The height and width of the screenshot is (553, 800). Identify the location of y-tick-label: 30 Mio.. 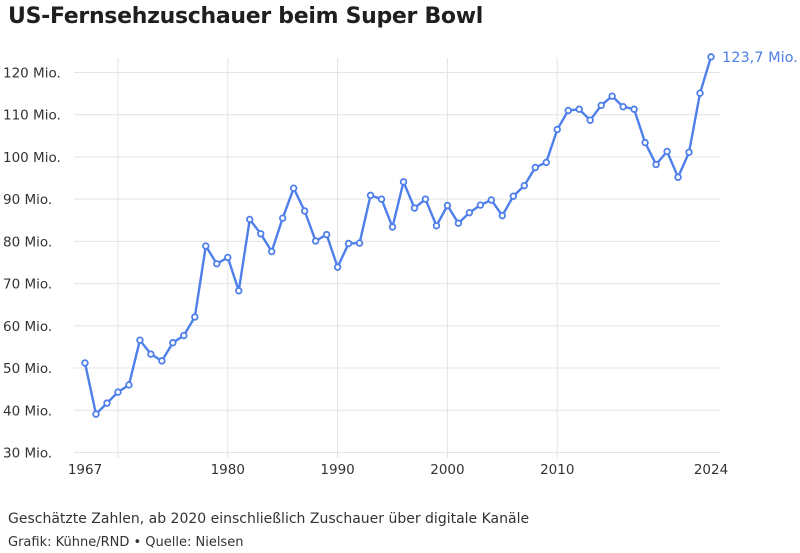
(27, 454).